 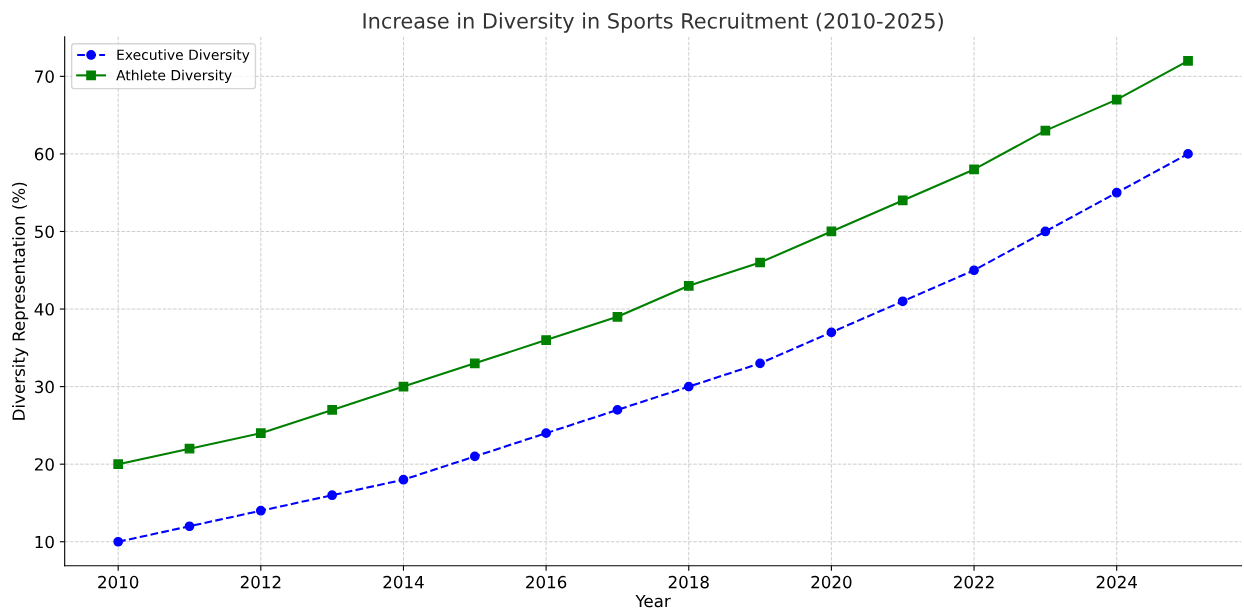 What do you see at coordinates (44, 154) in the screenshot?
I see `y-tick-label: 60` at bounding box center [44, 154].